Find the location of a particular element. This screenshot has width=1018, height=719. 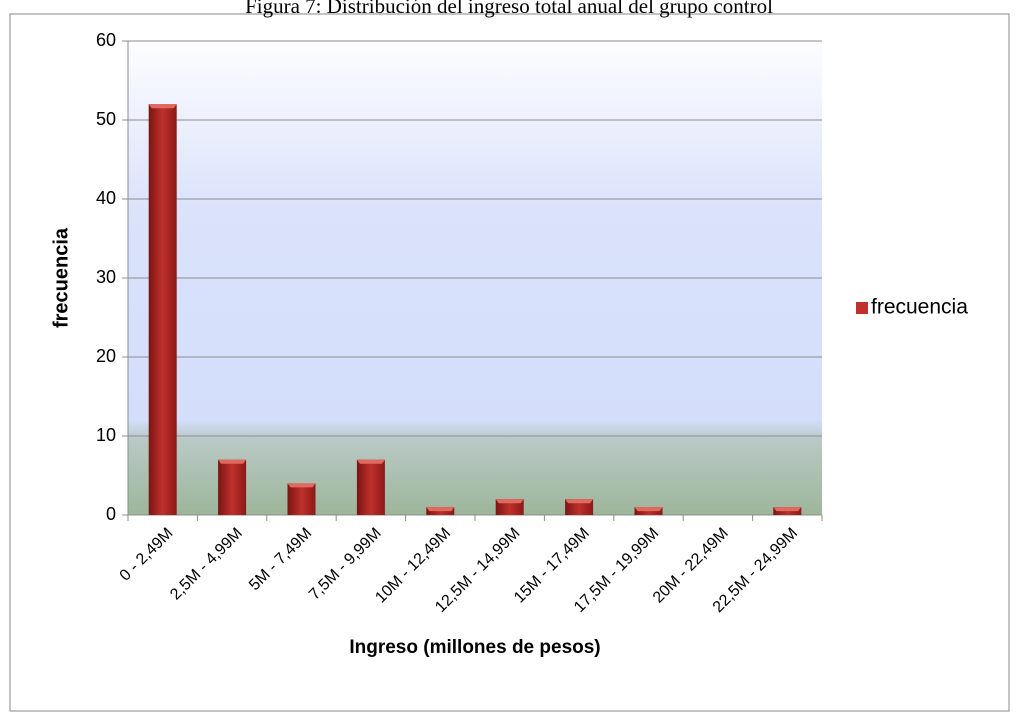

x-axis-label: Ingreso (millones de pesos) is located at coordinates (474, 647).